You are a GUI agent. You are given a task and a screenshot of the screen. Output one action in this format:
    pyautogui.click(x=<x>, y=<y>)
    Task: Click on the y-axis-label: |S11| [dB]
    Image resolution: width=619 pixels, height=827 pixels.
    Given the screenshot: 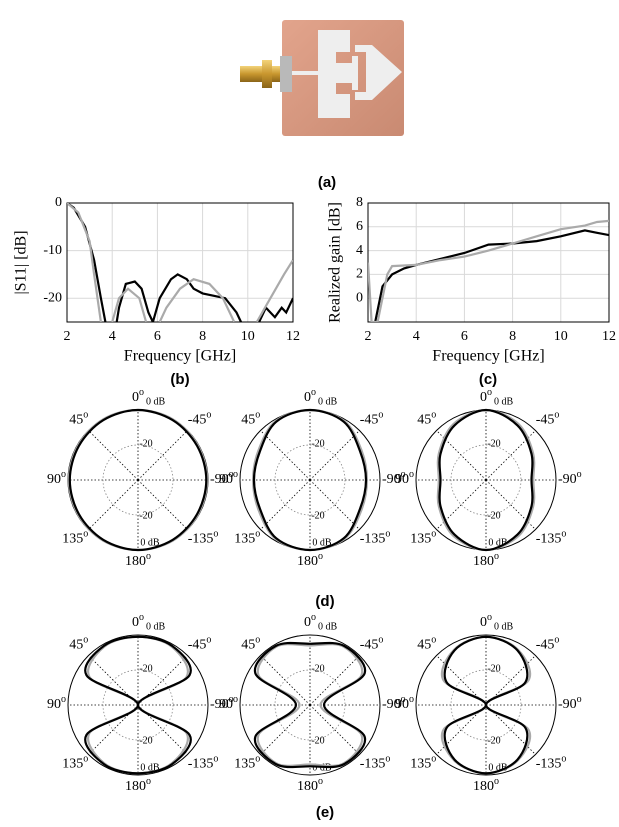 What is the action you would take?
    pyautogui.click(x=21, y=262)
    